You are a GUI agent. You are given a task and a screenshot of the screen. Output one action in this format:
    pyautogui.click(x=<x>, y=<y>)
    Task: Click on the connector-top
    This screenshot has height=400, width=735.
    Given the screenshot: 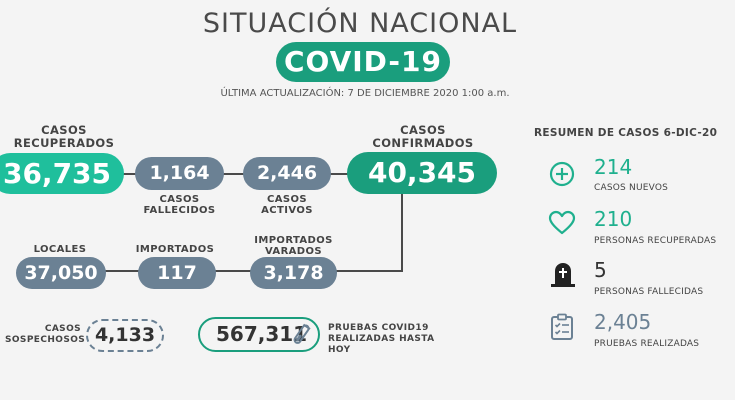 What is the action you would take?
    pyautogui.click(x=235, y=174)
    